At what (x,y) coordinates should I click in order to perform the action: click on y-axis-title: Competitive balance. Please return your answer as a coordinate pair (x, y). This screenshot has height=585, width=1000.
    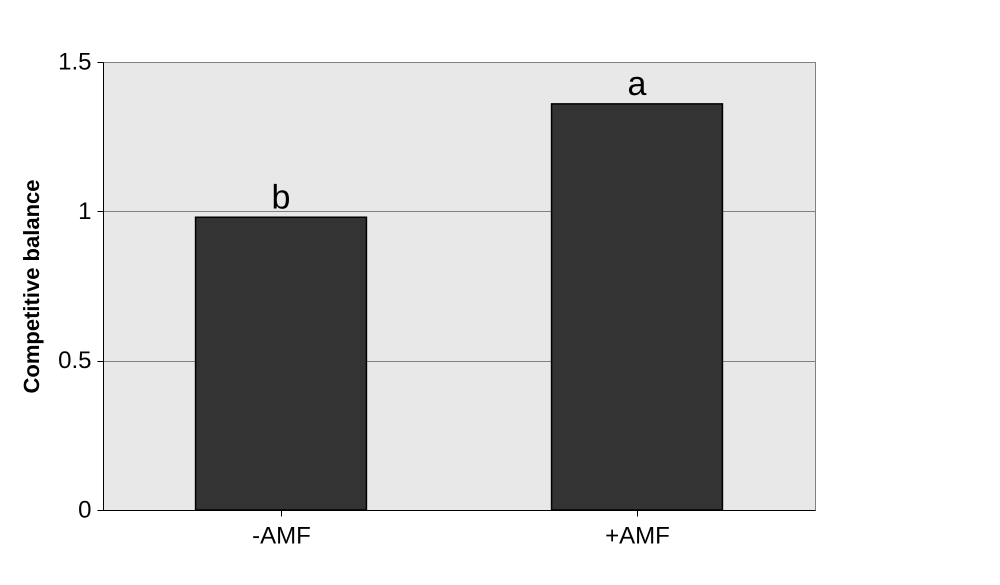
    Looking at the image, I should click on (31, 287).